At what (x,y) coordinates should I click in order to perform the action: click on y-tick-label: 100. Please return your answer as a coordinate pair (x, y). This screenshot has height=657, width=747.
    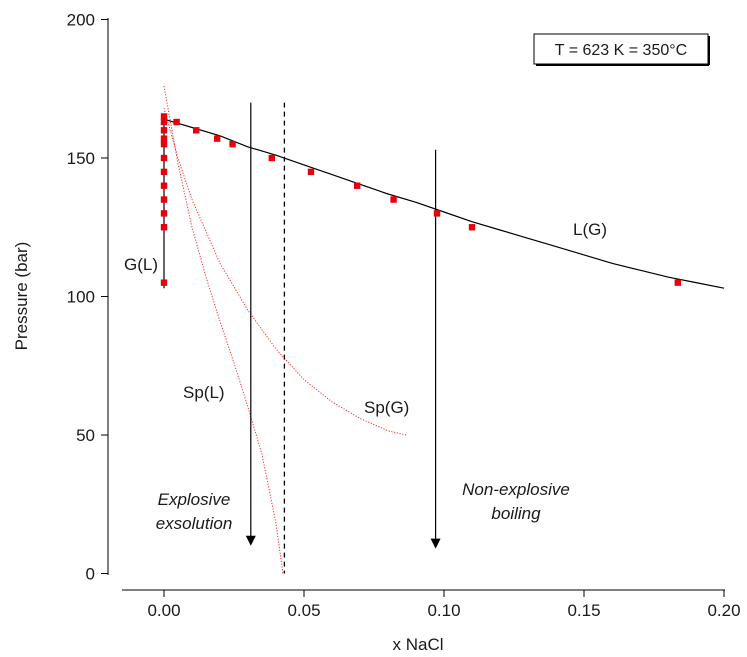
    Looking at the image, I should click on (81, 297).